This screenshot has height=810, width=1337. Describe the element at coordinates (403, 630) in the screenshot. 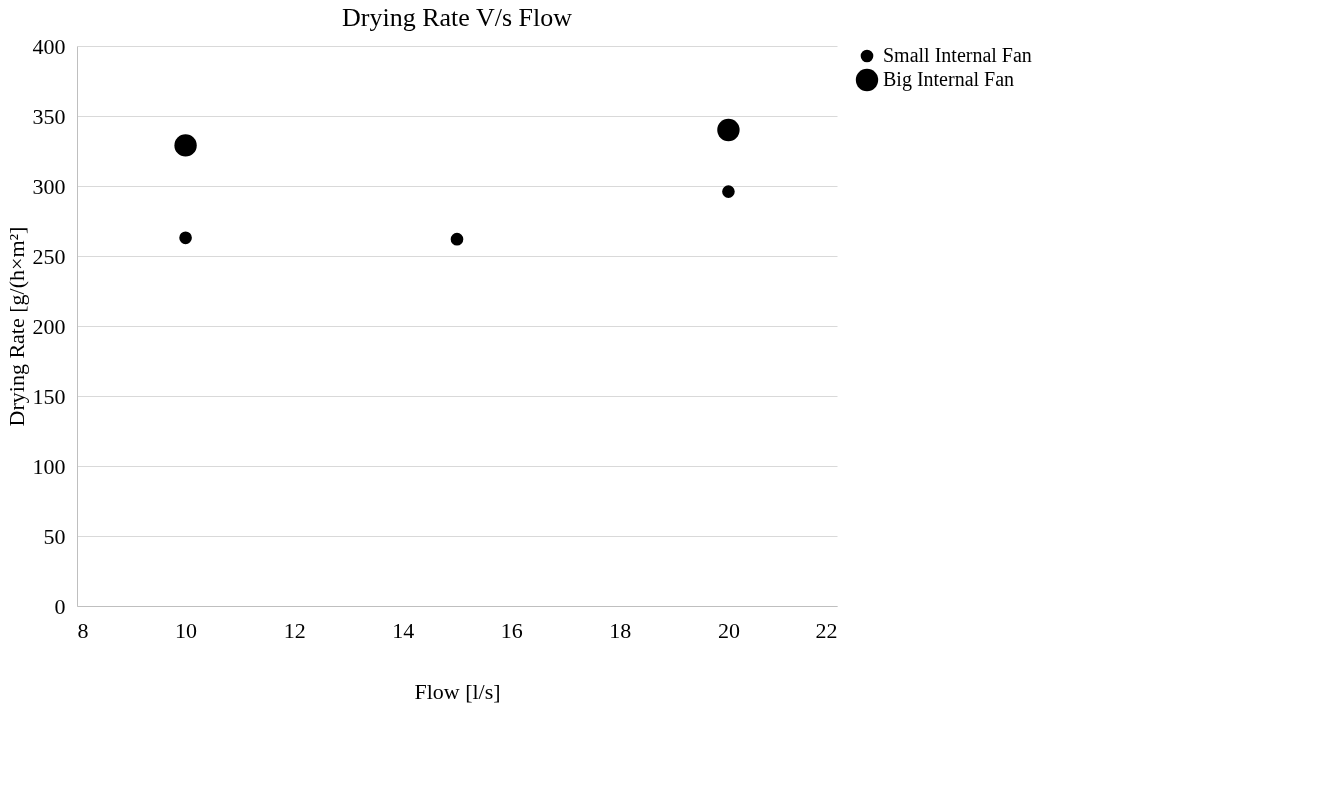

I see `x-tick-label: 14` at that location.